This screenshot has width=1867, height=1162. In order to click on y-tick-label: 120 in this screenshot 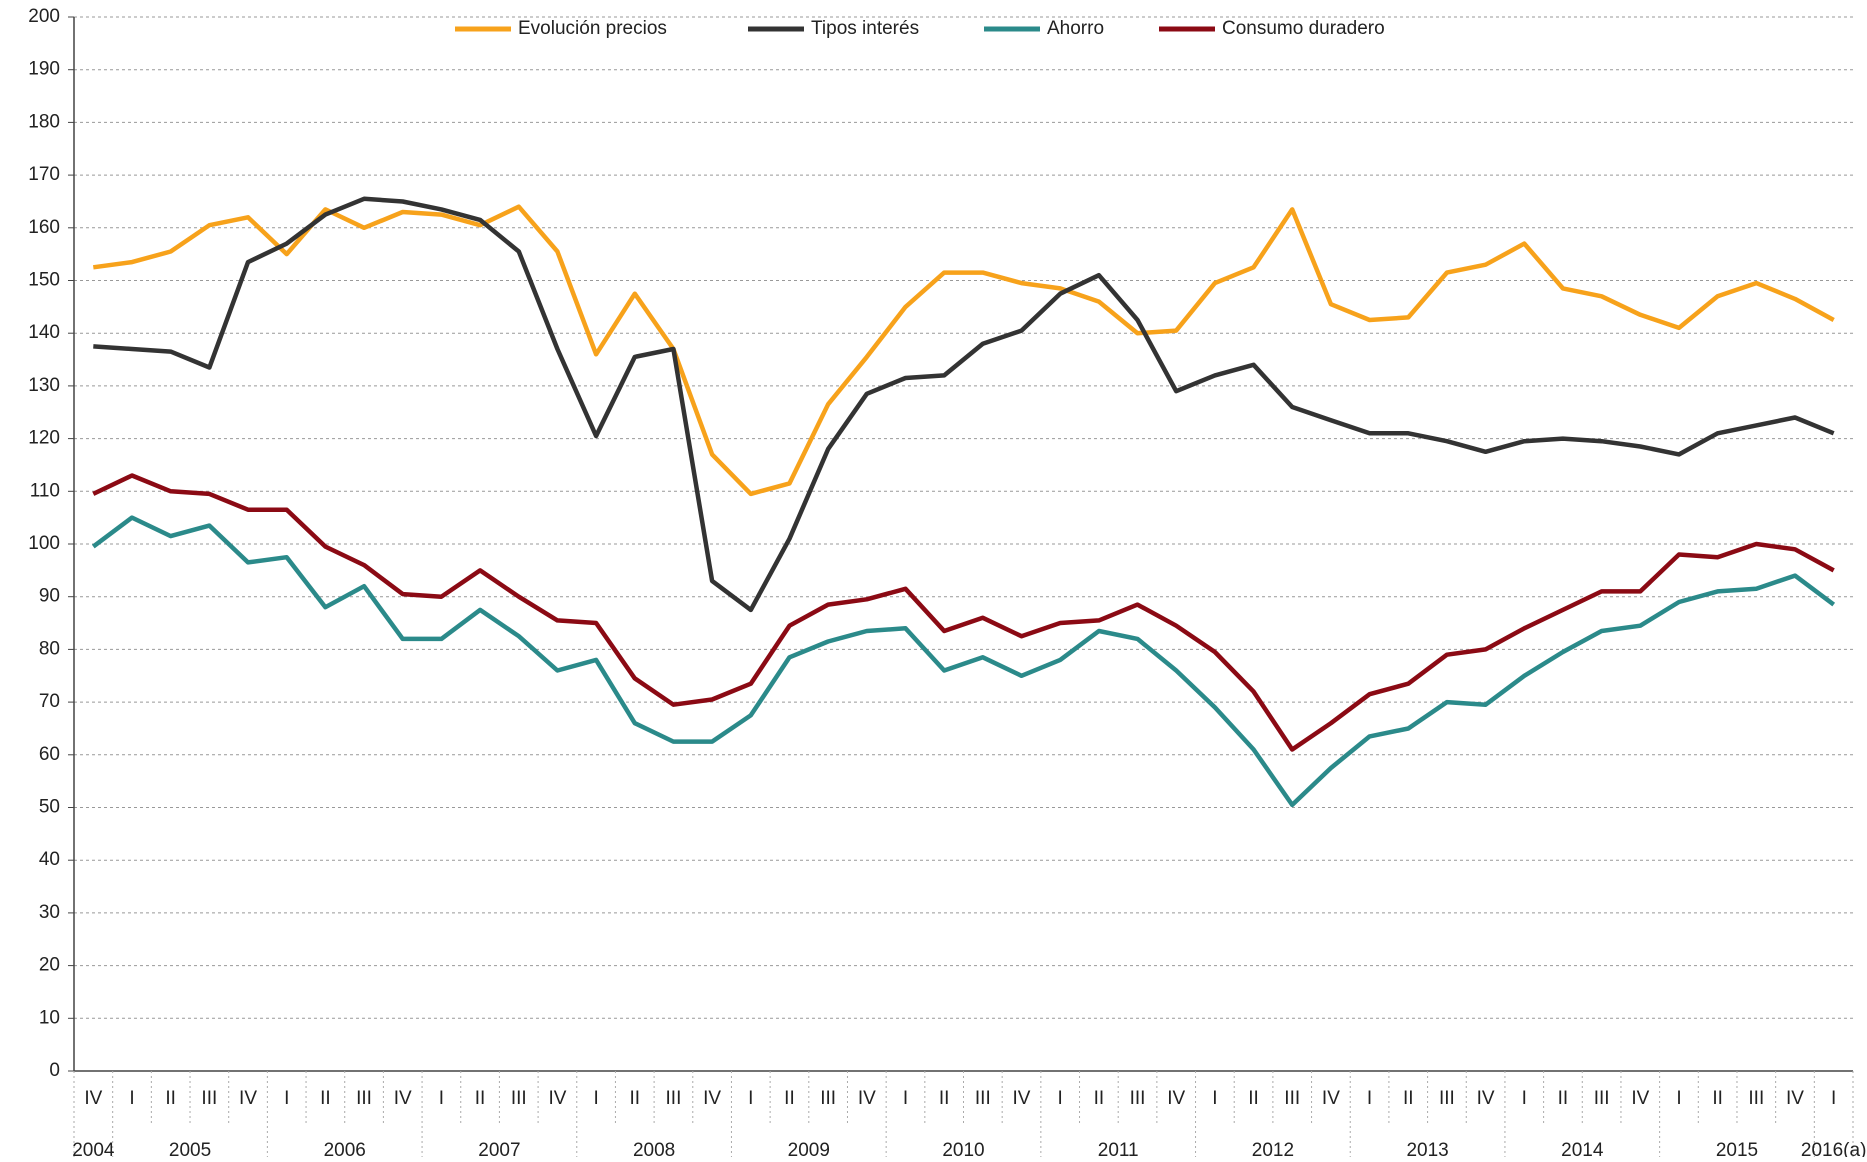, I will do `click(44, 438)`.